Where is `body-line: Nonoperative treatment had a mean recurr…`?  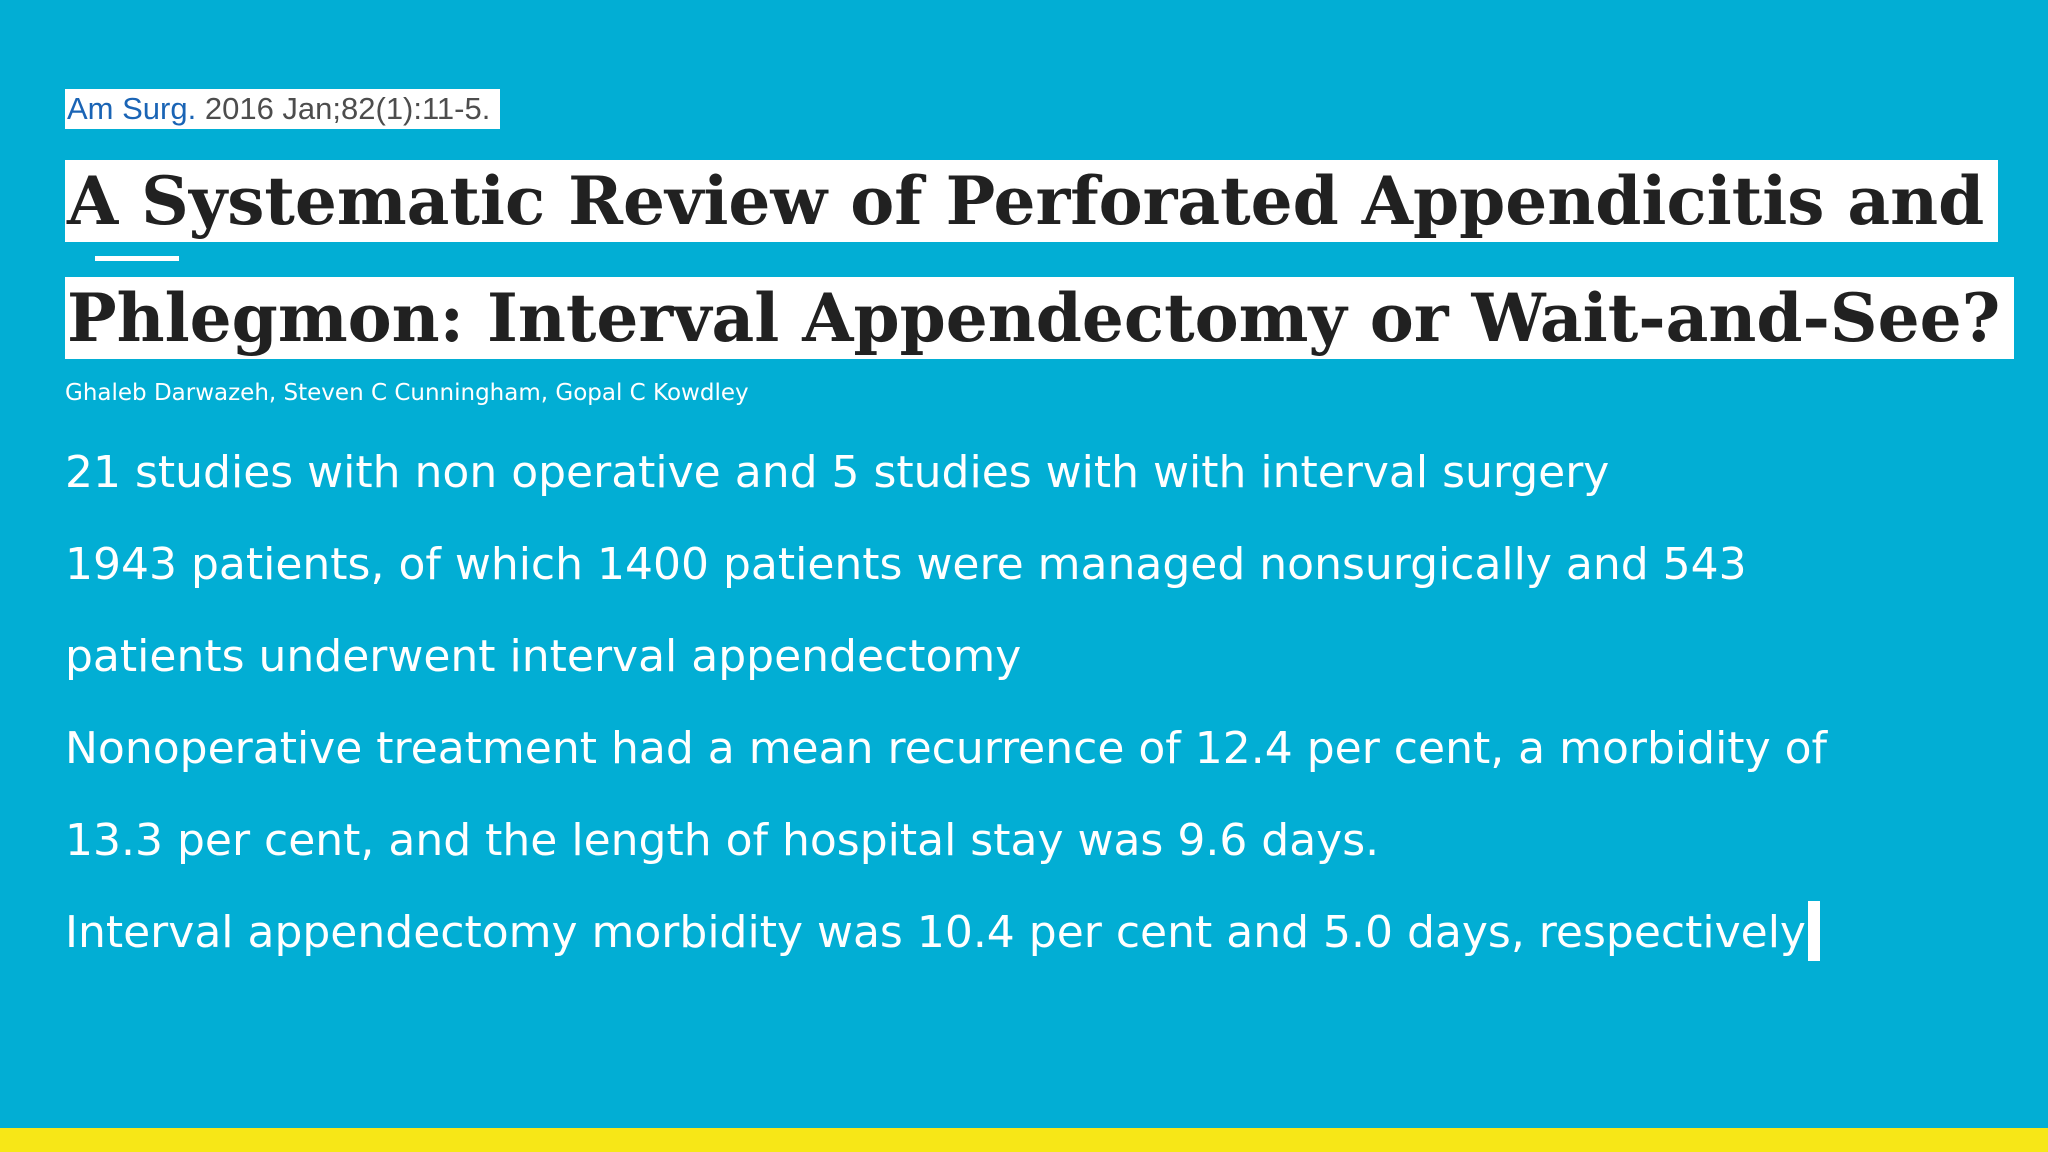
body-line: Nonoperative treatment had a mean recurr… is located at coordinates (946, 748).